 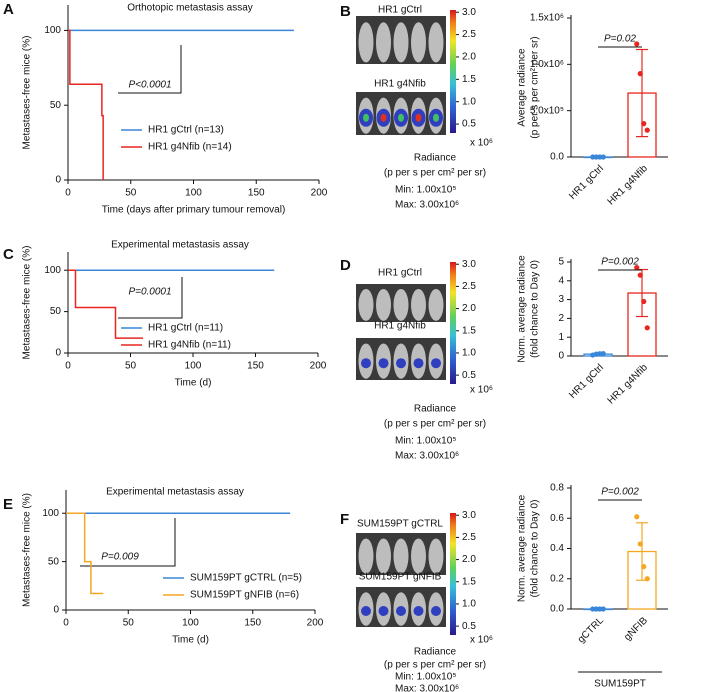 What do you see at coordinates (561, 299) in the screenshot?
I see `y-tick-label: 3` at bounding box center [561, 299].